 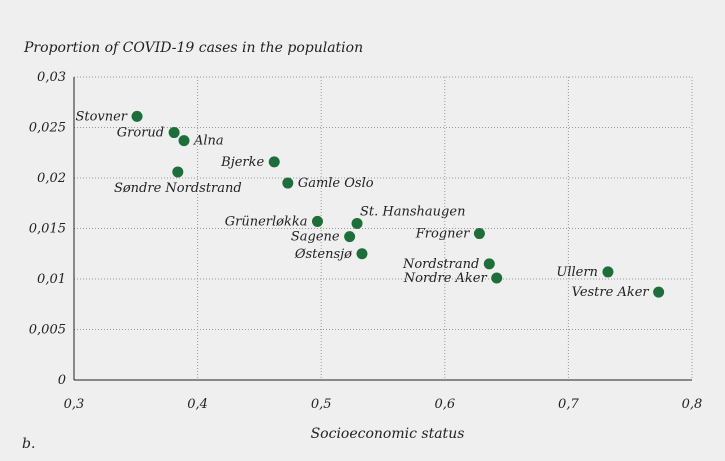 What do you see at coordinates (321, 404) in the screenshot?
I see `x-tick-label: 0,5` at bounding box center [321, 404].